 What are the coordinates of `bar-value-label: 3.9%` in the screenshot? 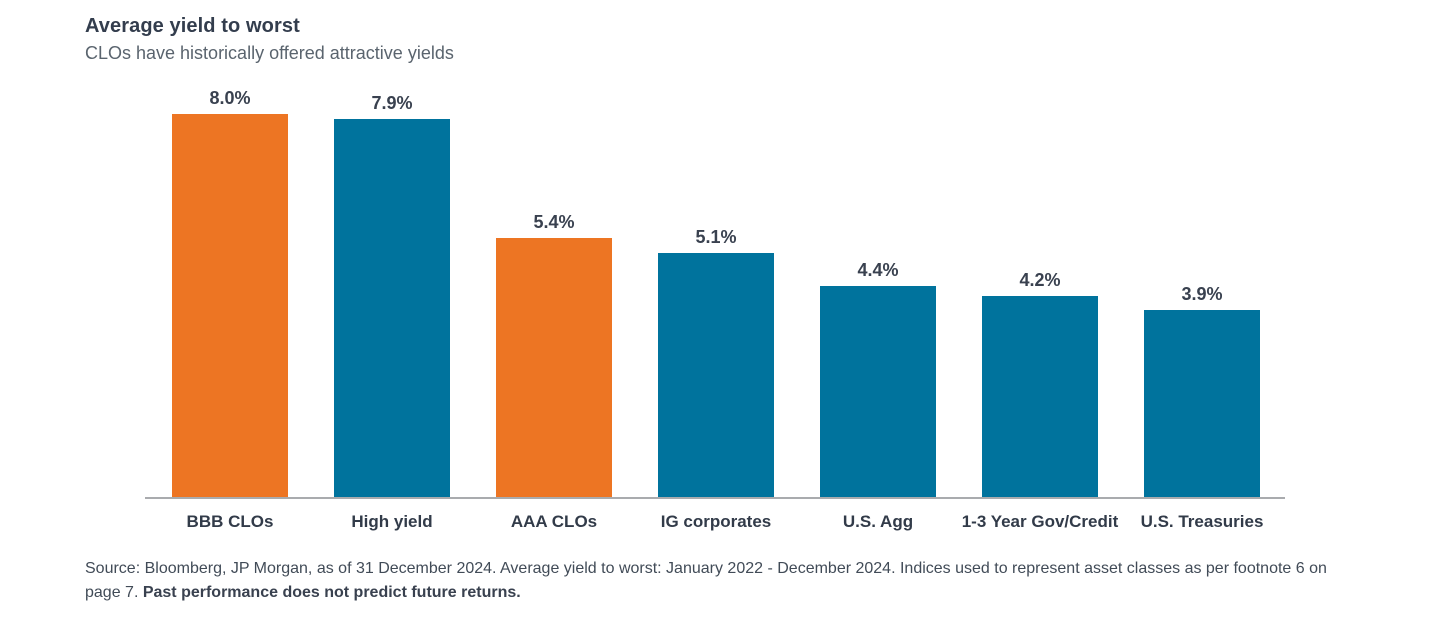 It's located at (1202, 294).